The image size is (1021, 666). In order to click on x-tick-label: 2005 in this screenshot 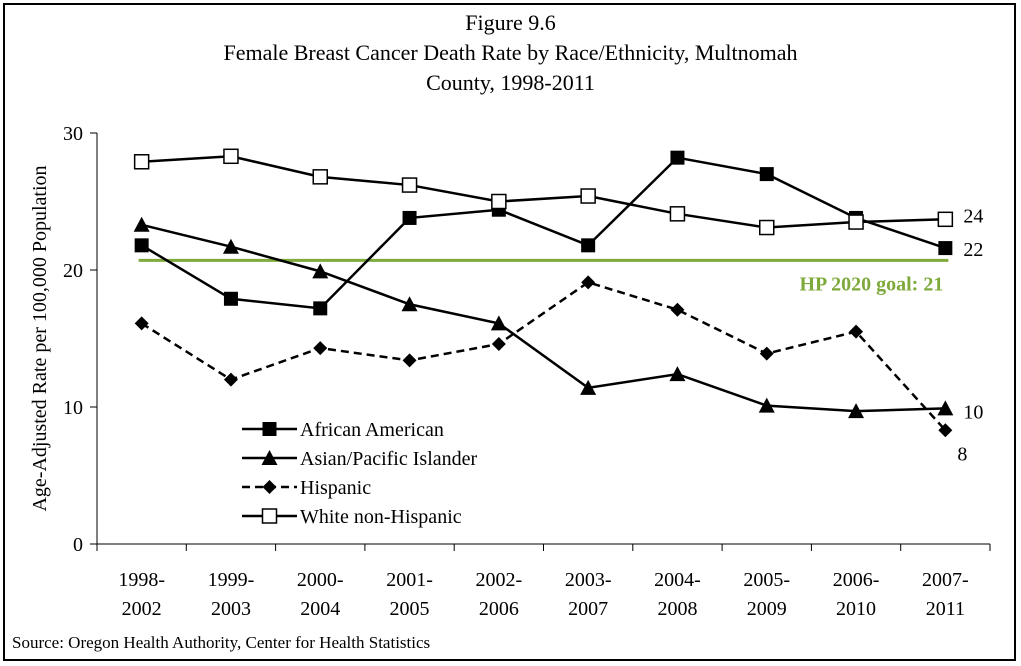, I will do `click(410, 609)`.